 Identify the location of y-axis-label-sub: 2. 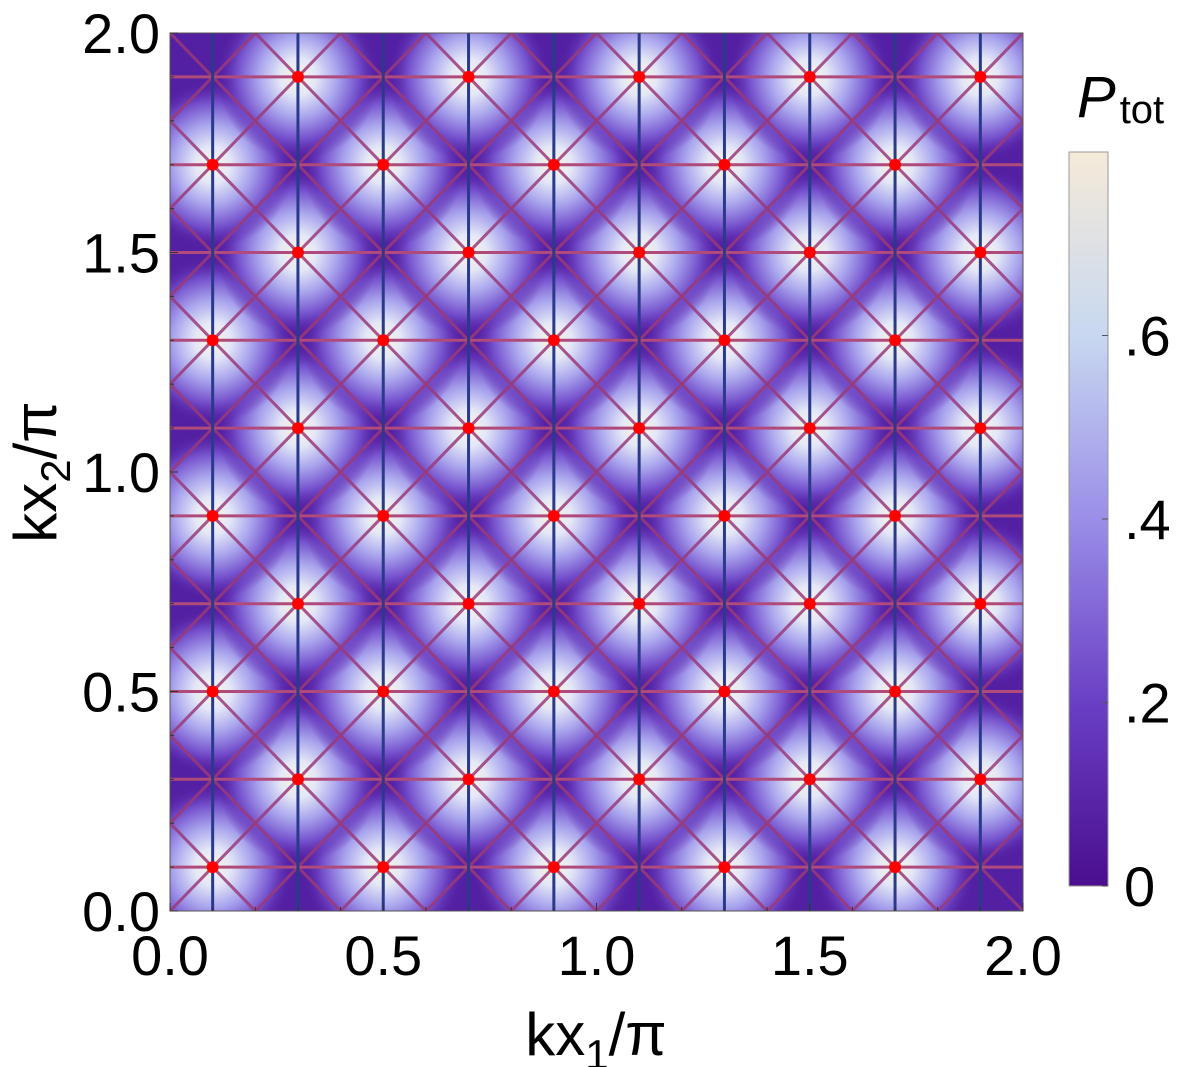
(55, 470).